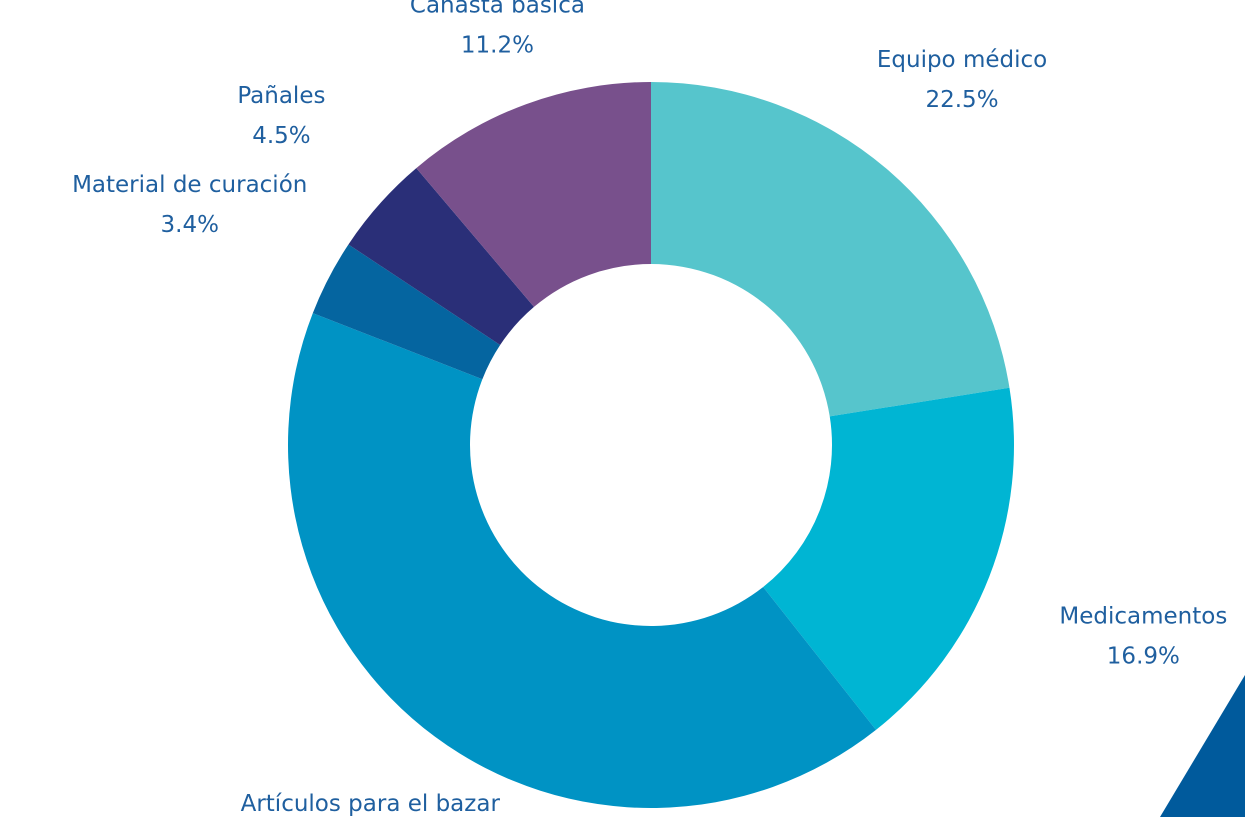  What do you see at coordinates (497, 46) in the screenshot?
I see `slice-value: 11.2%` at bounding box center [497, 46].